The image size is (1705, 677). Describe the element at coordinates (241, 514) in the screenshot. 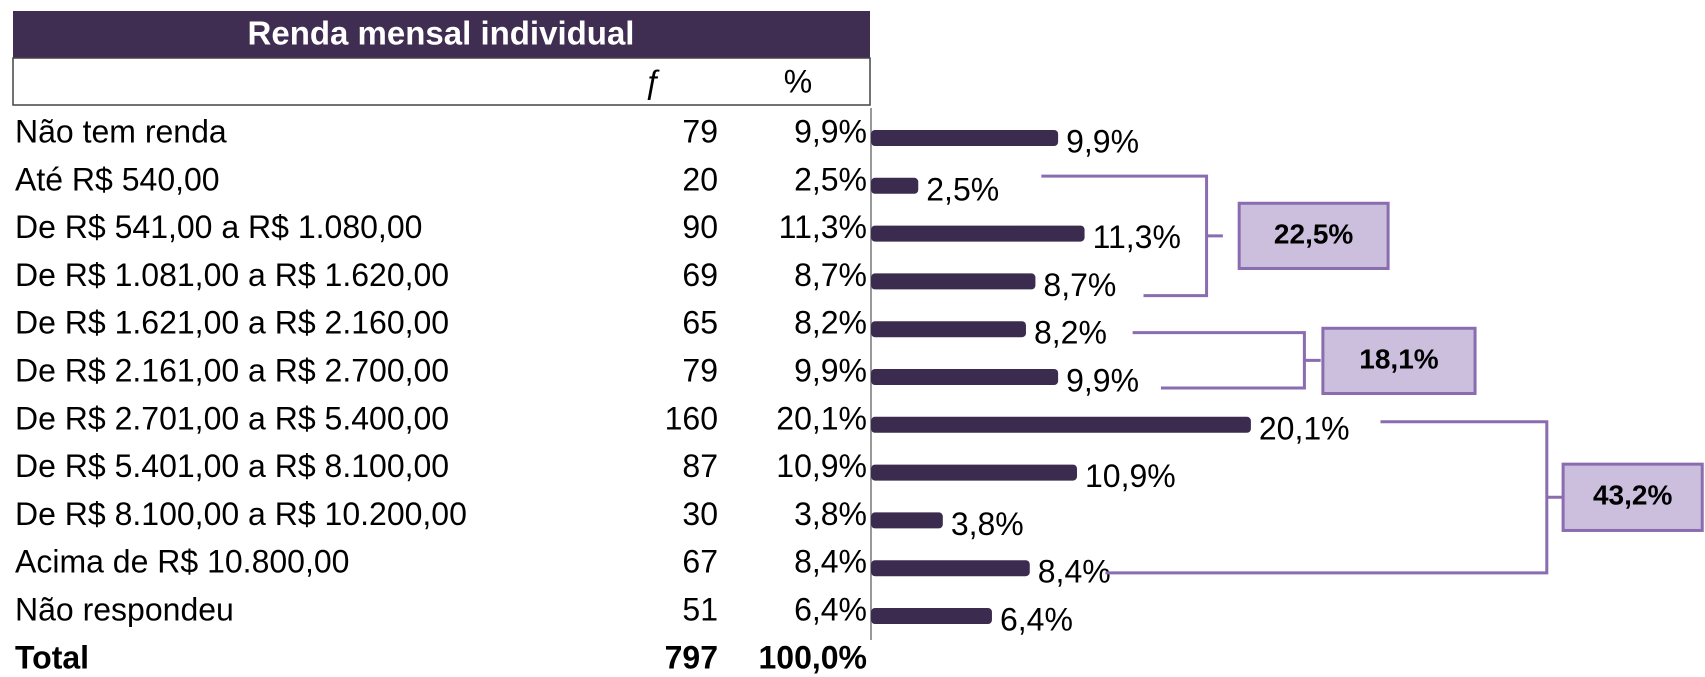

I see `row-label: De R$ 8.100,00 a R$ 10.200,00` at that location.